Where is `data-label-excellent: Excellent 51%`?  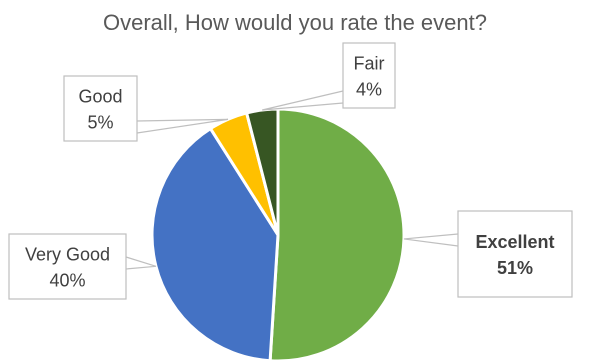 data-label-excellent: Excellent 51% is located at coordinates (488, 254).